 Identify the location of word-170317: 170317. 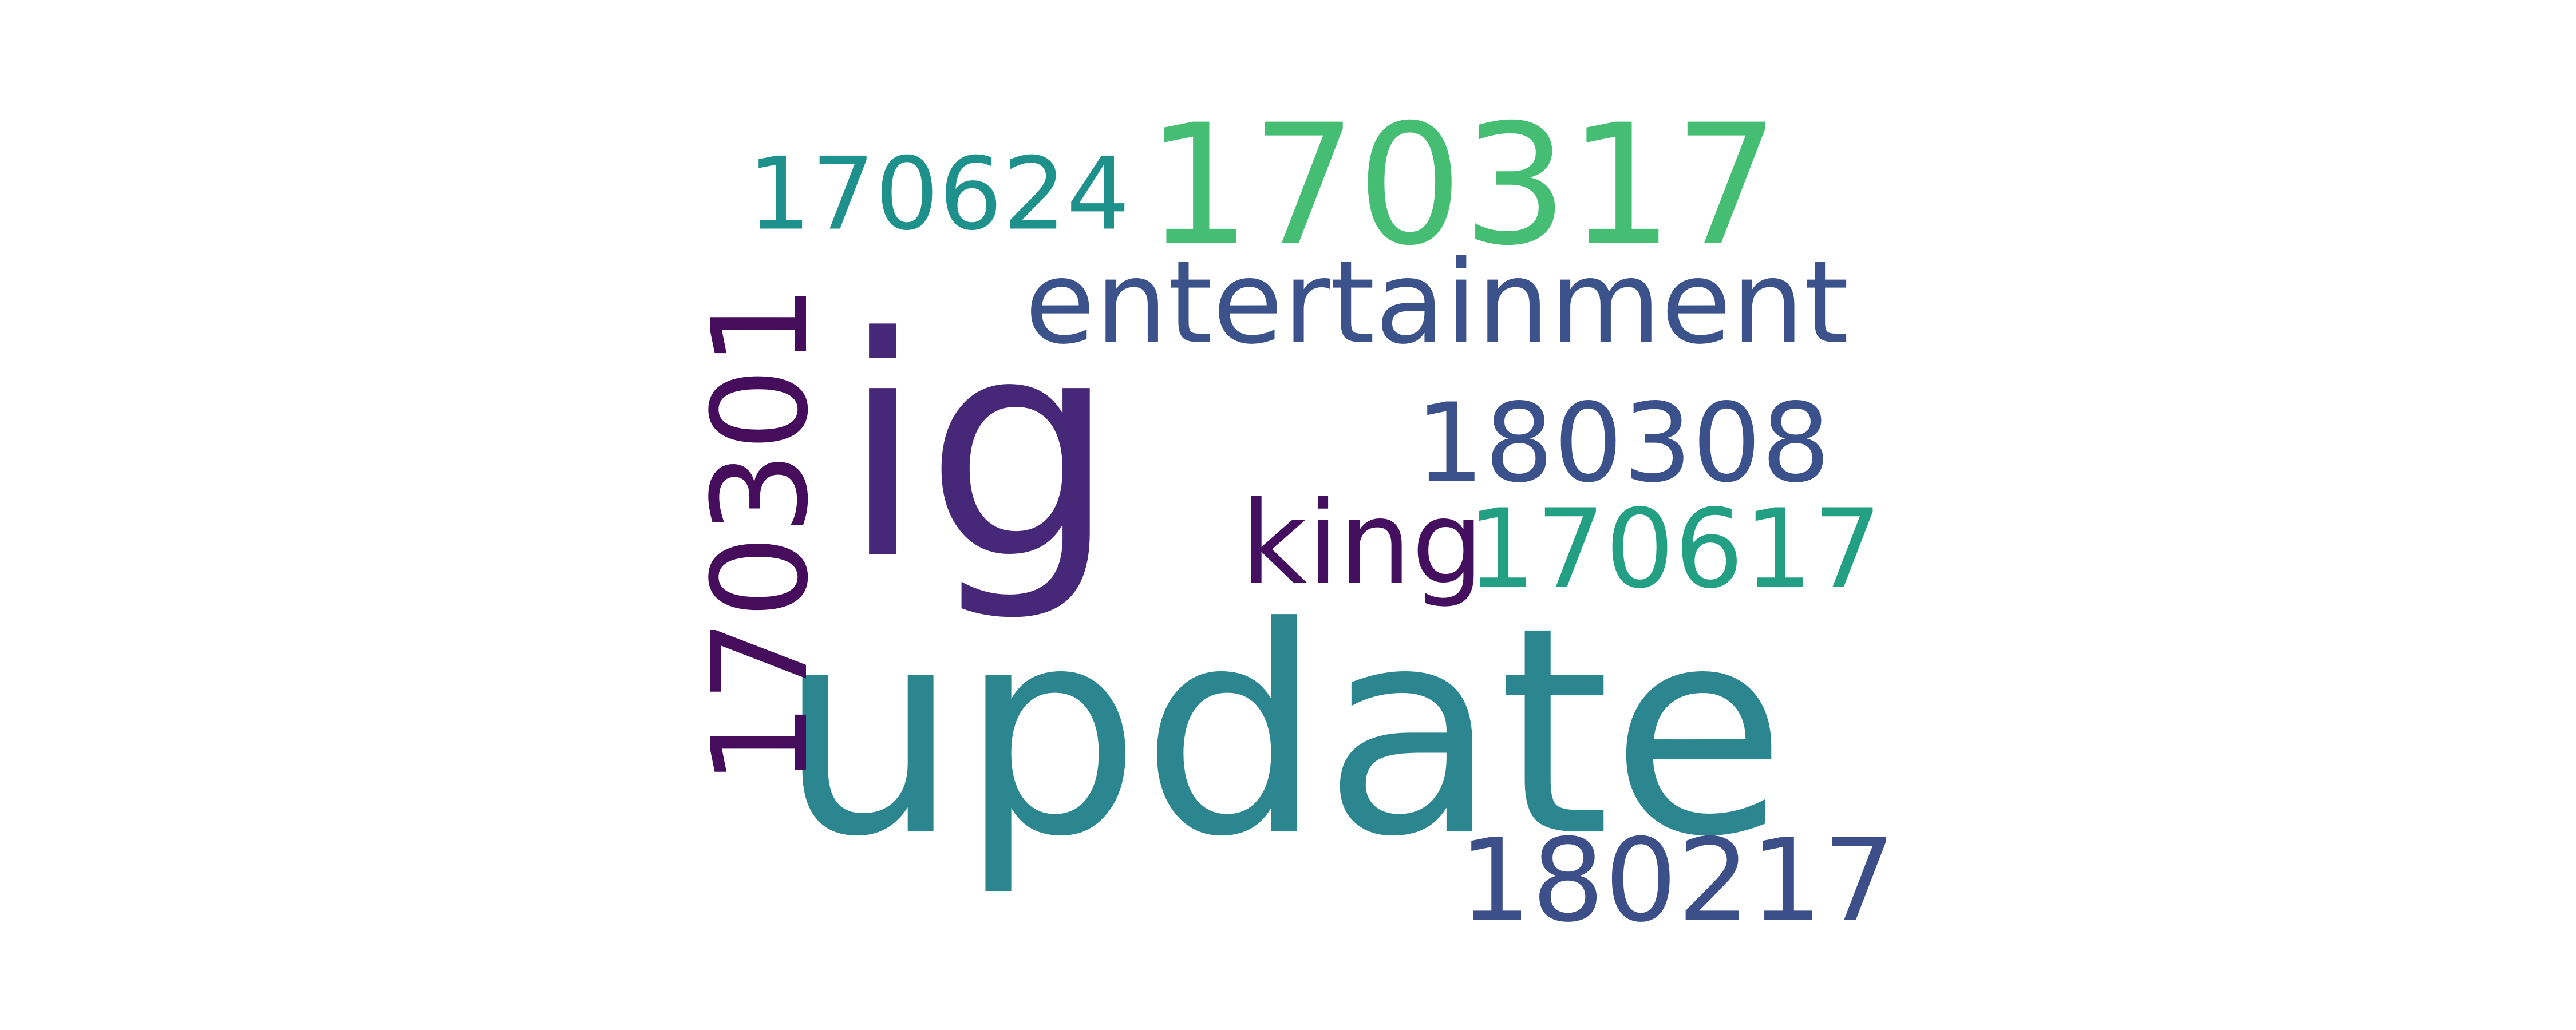
(1462, 185).